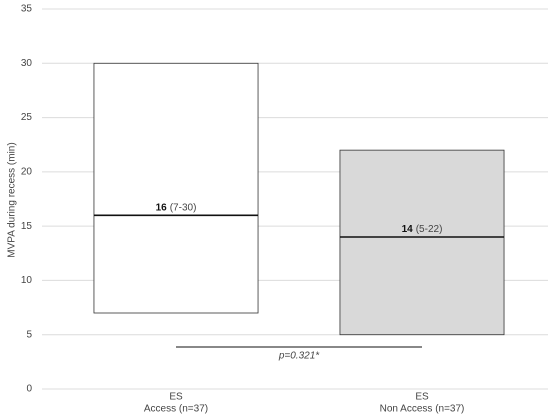  Describe the element at coordinates (27, 63) in the screenshot. I see `y-tick-label: 30` at that location.